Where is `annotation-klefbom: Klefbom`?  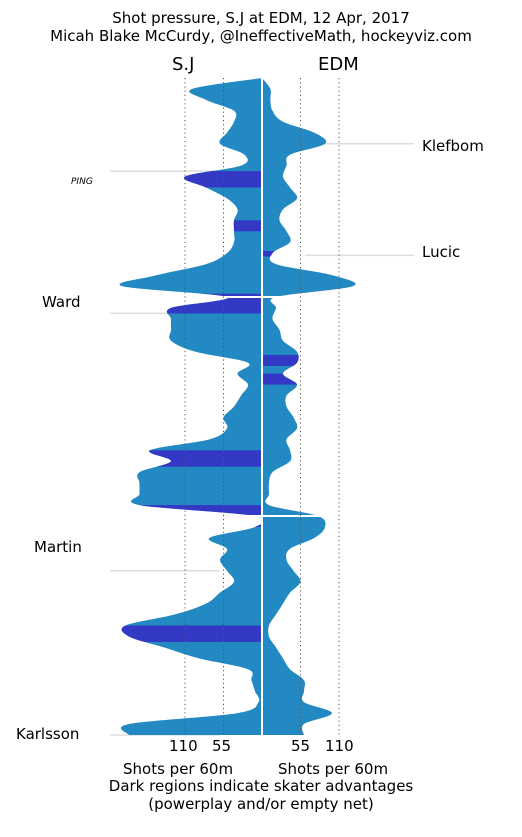
annotation-klefbom: Klefbom is located at coordinates (453, 146).